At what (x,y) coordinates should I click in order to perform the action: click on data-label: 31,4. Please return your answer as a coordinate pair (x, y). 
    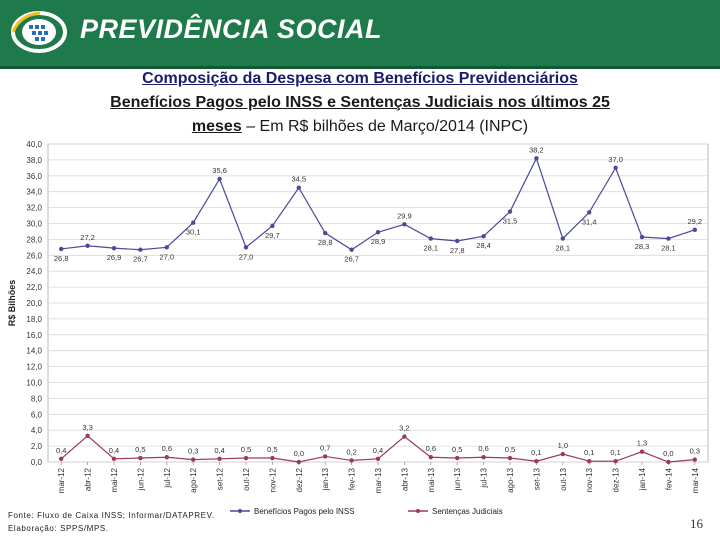
    Looking at the image, I should click on (589, 221).